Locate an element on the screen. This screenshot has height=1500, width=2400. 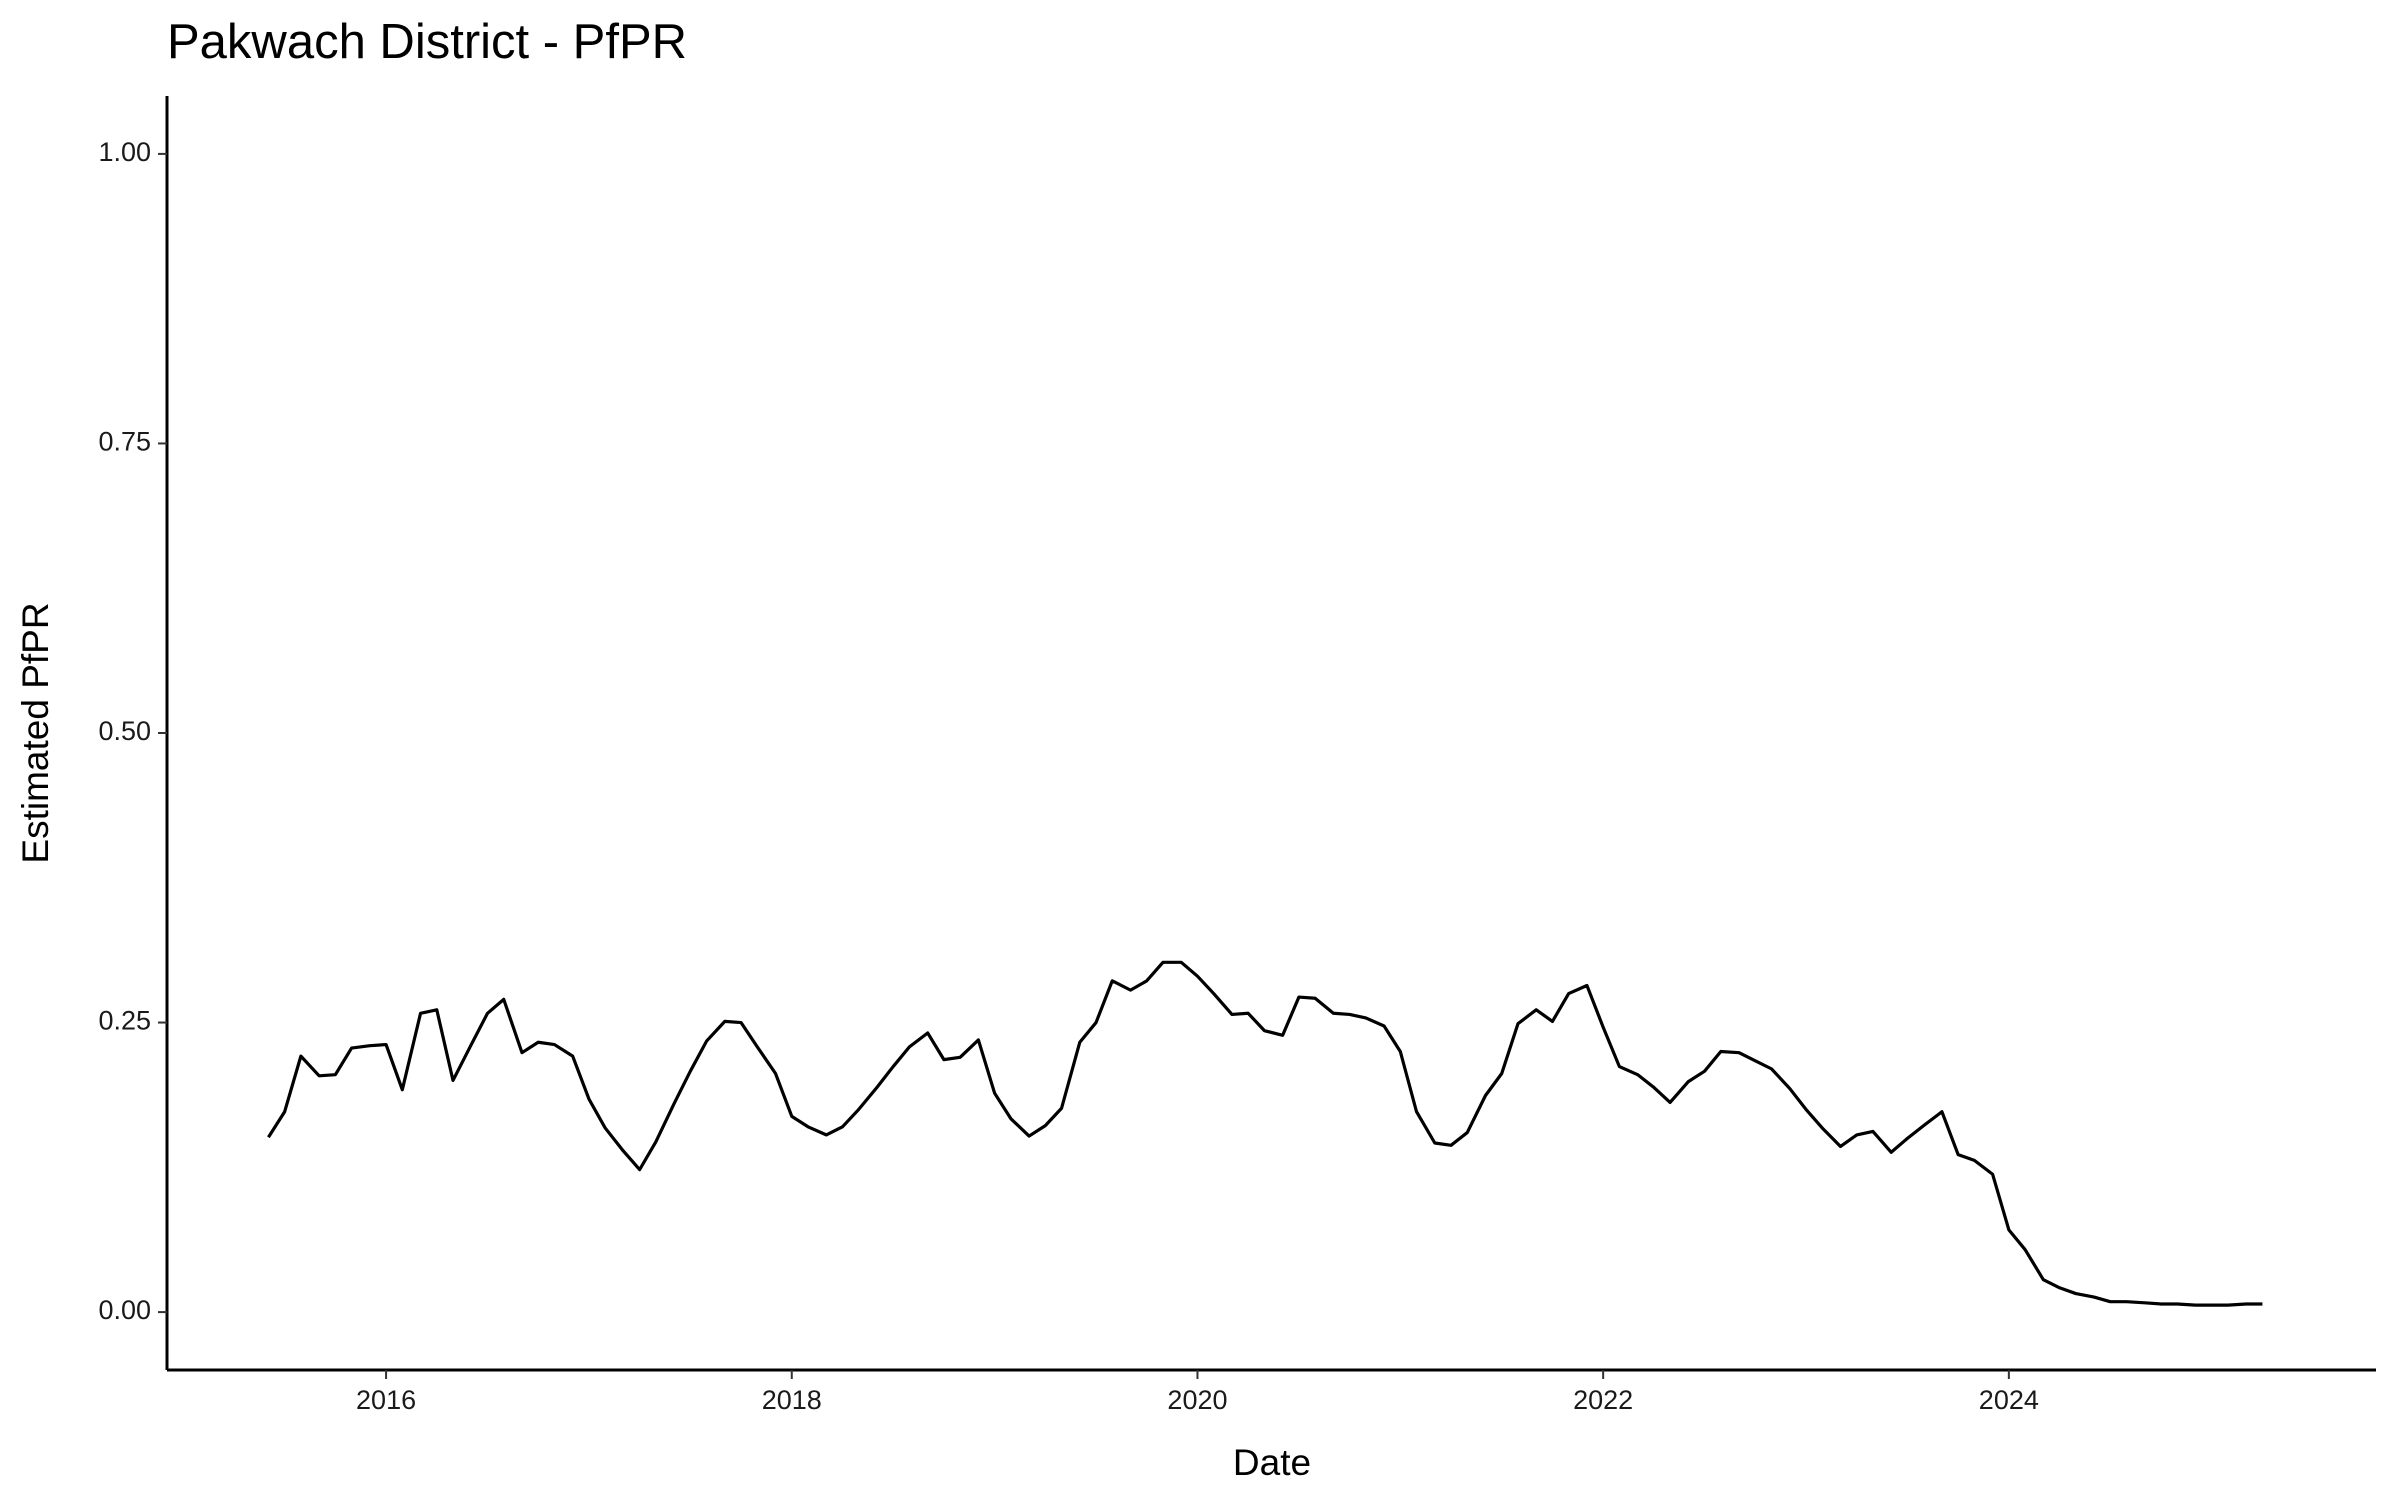
y-tick-label: 0.75 is located at coordinates (124, 442).